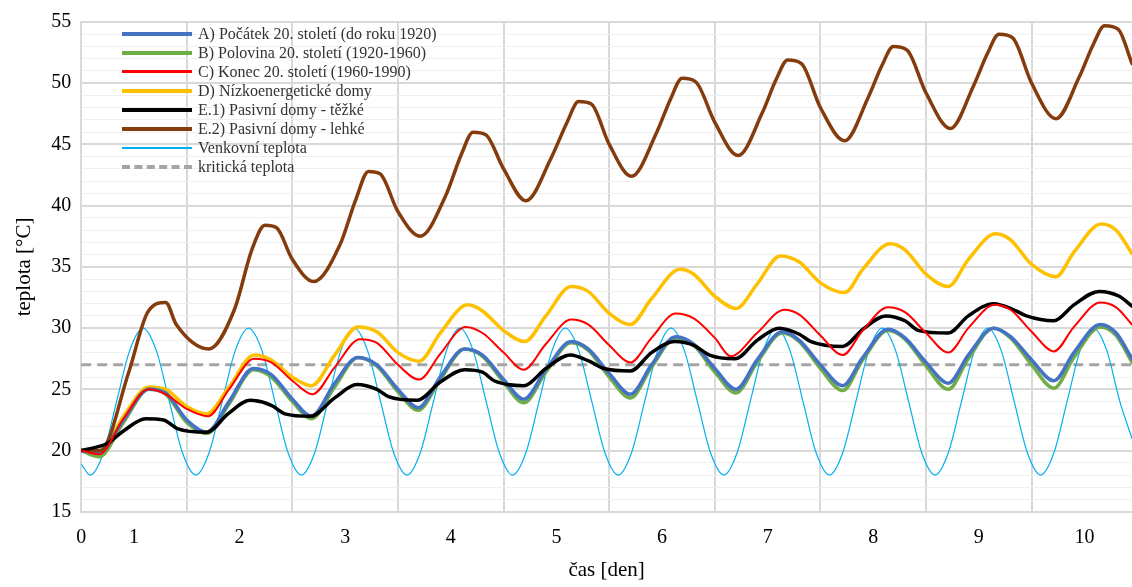 The width and height of the screenshot is (1132, 587). Describe the element at coordinates (285, 90) in the screenshot. I see `legend-label: D) Nízkoenergetické domy` at that location.